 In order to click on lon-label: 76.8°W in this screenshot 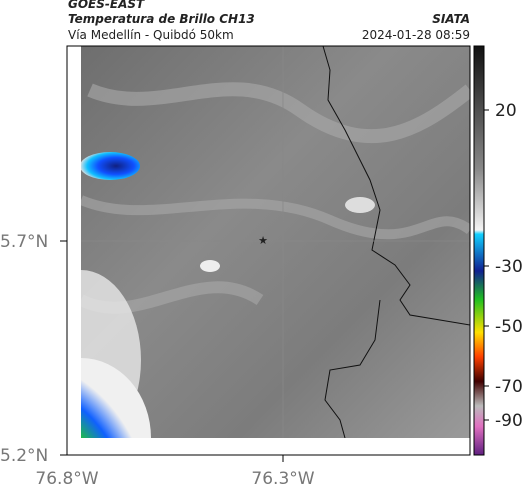, I will do `click(66, 479)`.